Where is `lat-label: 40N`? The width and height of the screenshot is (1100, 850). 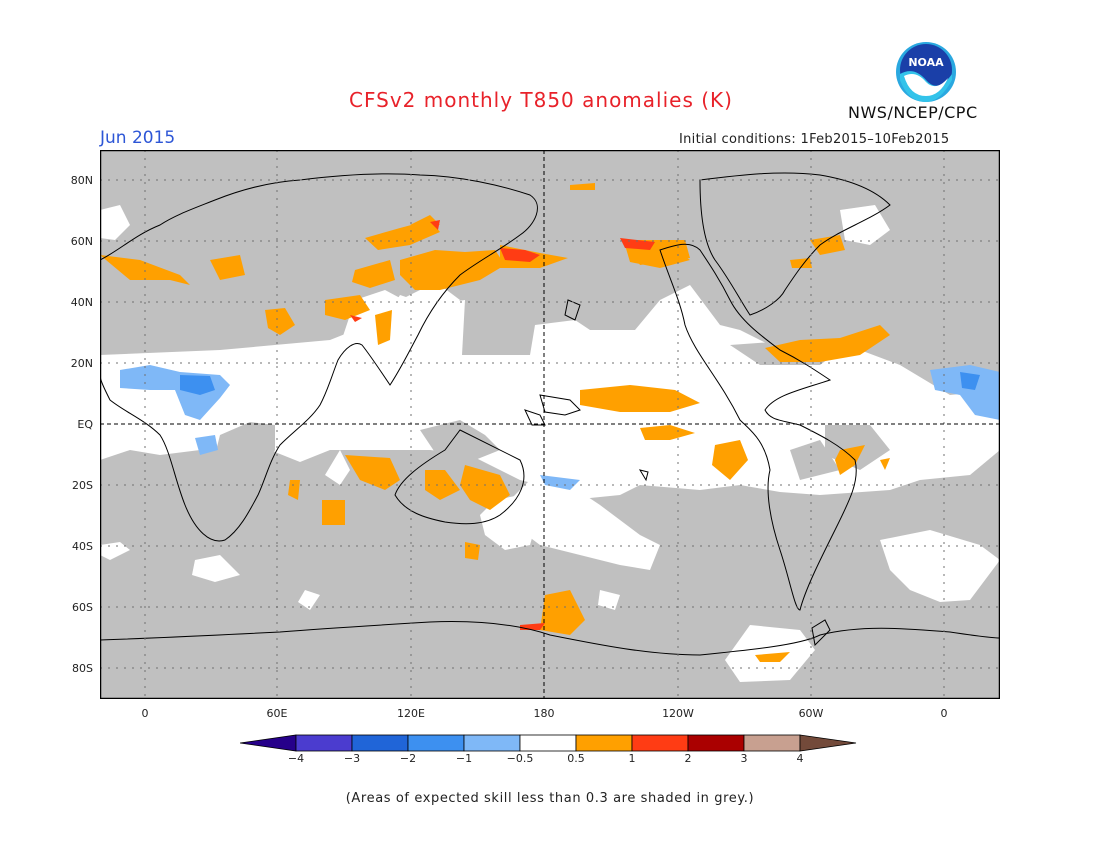
lat-label: 40N is located at coordinates (81, 302).